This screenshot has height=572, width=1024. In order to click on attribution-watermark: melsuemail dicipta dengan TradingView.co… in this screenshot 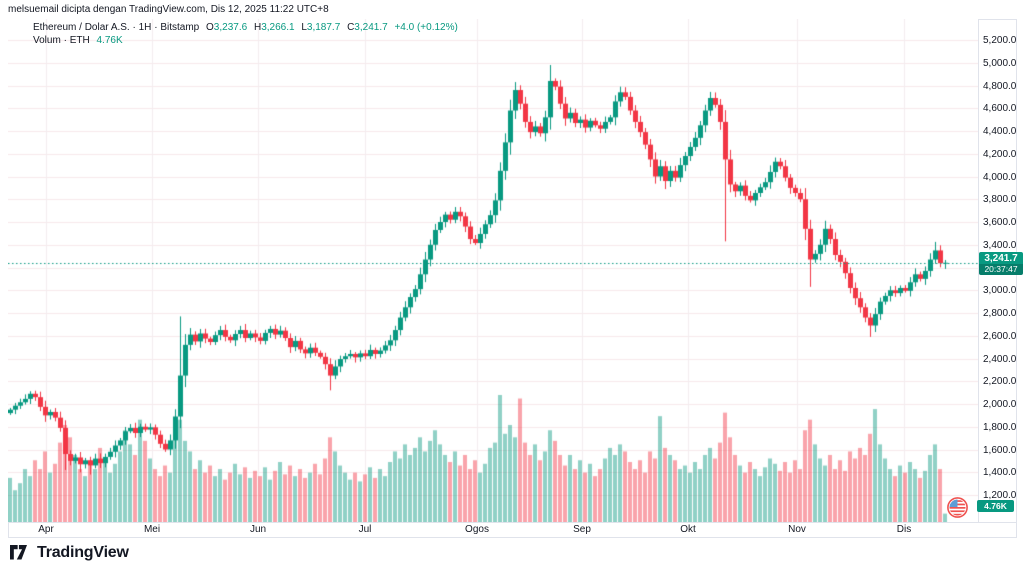, I will do `click(168, 9)`.